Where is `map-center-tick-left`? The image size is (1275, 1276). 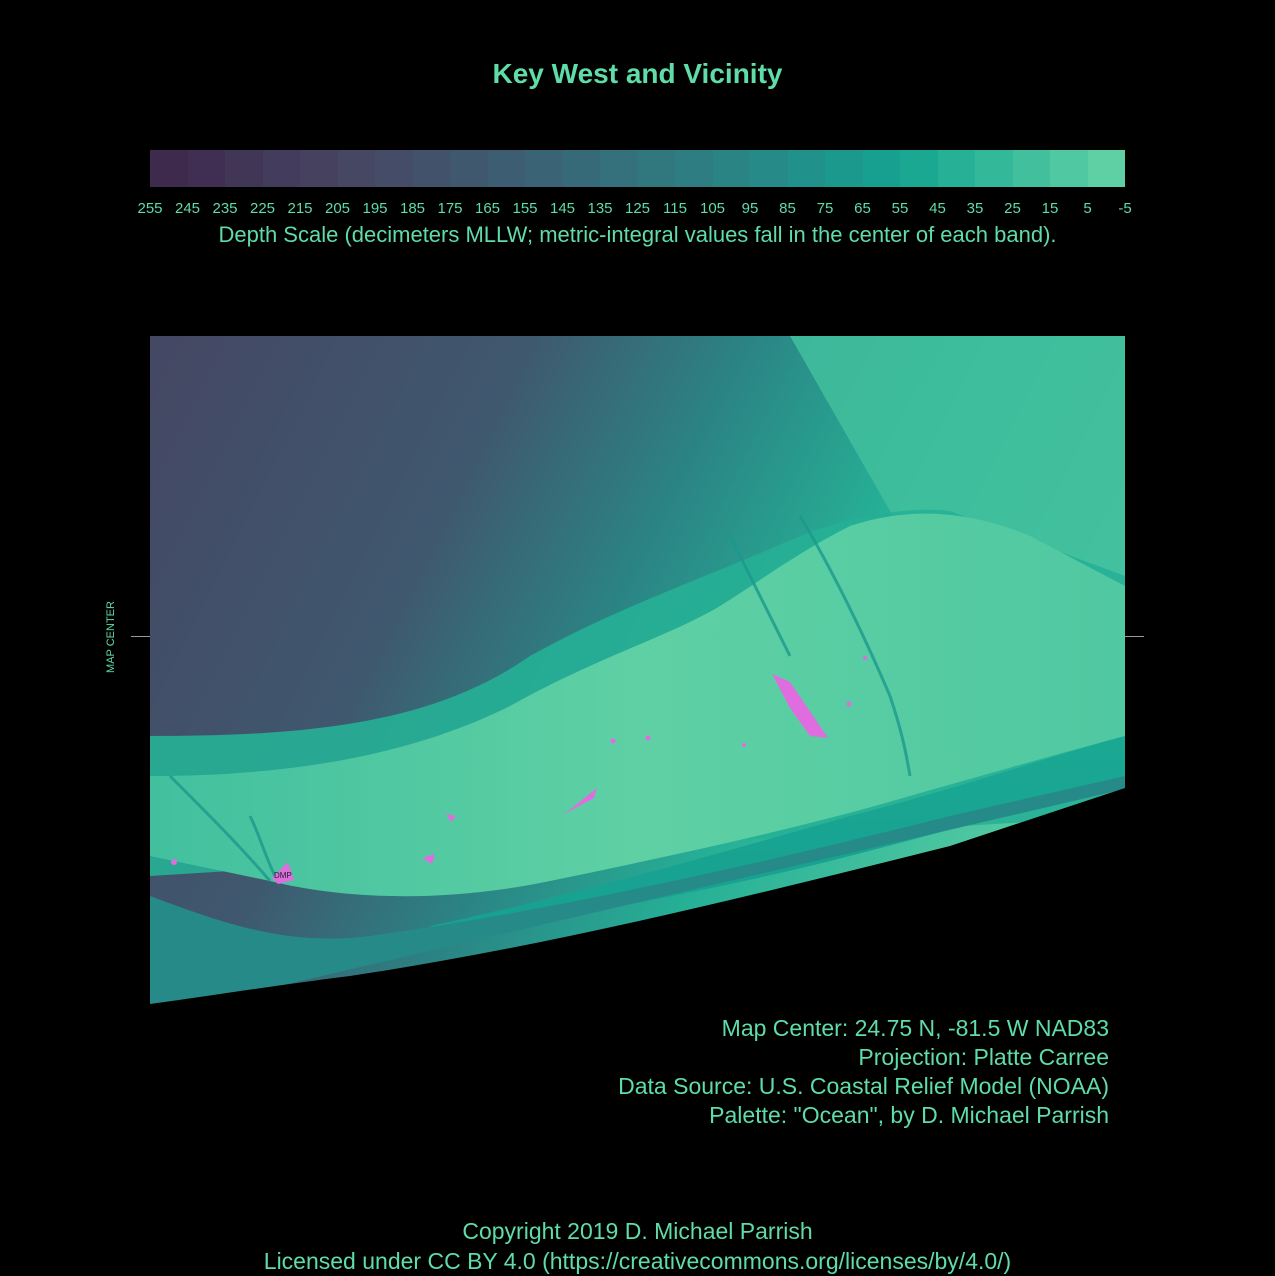
map-center-tick-left is located at coordinates (140, 636).